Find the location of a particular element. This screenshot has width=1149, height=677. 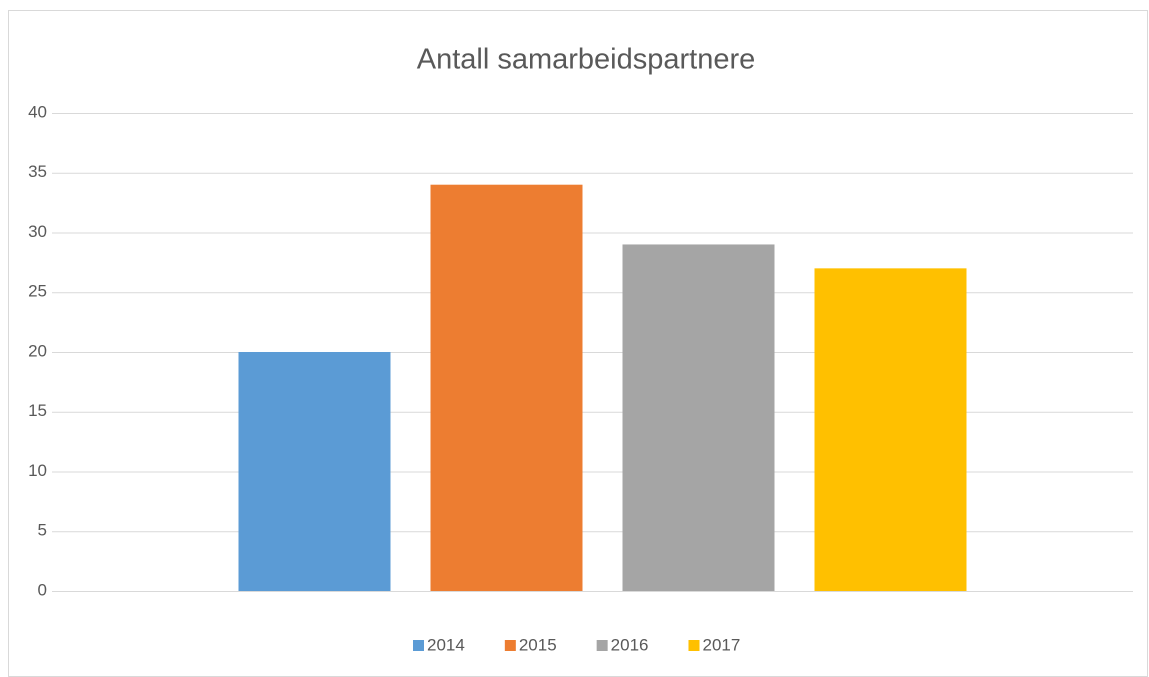

y-tick-label: 35 is located at coordinates (37, 171).